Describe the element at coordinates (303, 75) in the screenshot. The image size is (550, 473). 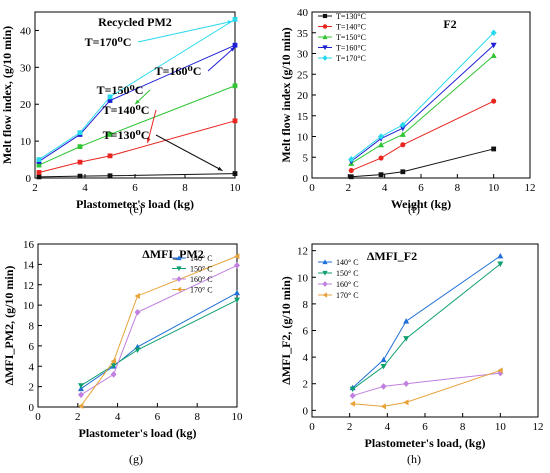
I see `y-tick-label: 25` at that location.